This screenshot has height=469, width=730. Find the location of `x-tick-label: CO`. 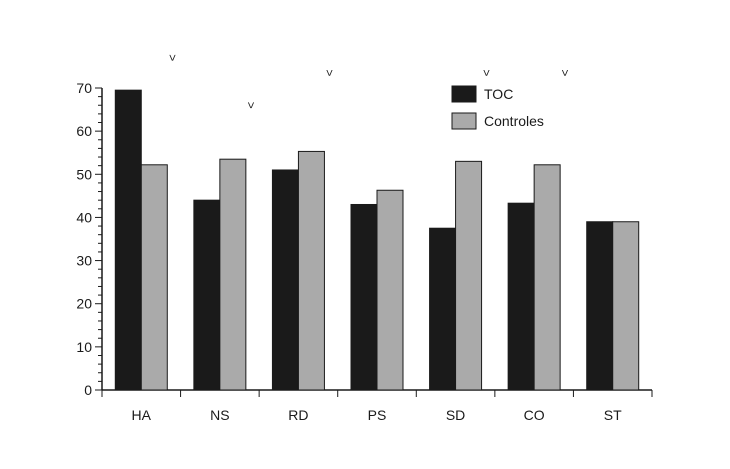

x-tick-label: CO is located at coordinates (534, 415).